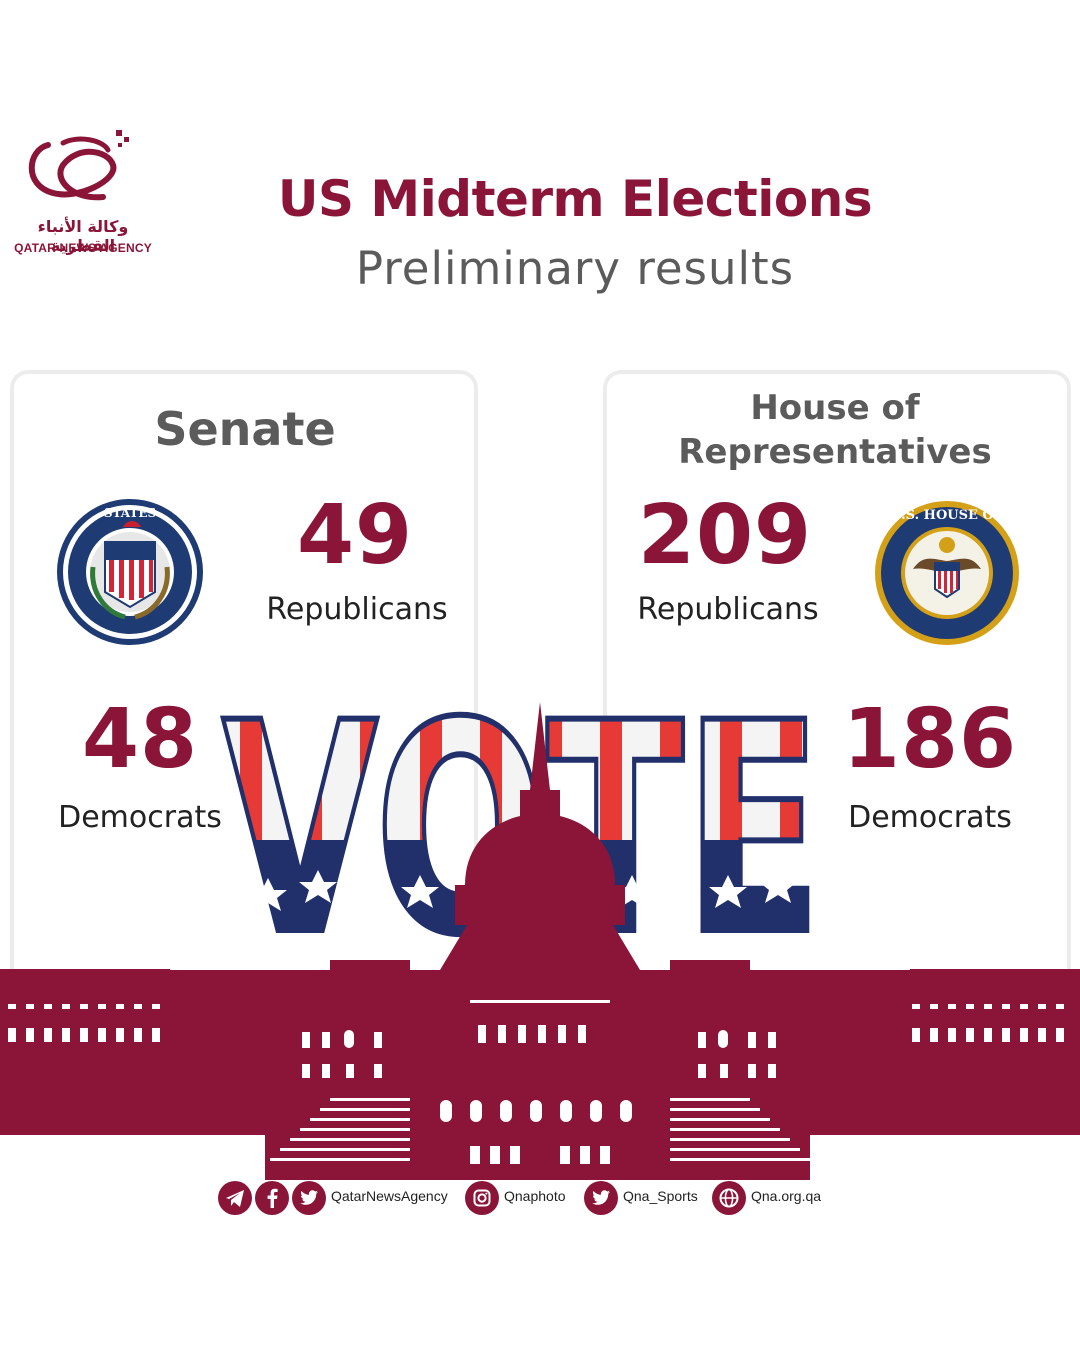 This screenshot has height=1350, width=1080. I want to click on senate-democrats-count: 48, so click(140, 739).